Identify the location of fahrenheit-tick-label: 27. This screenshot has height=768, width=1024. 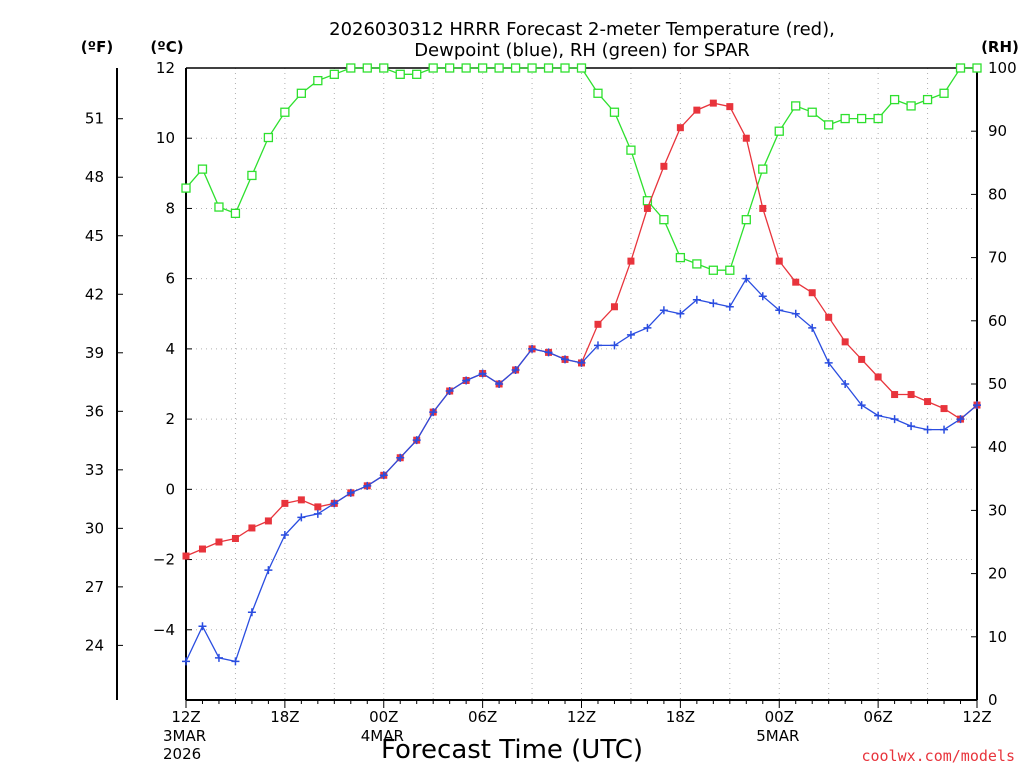
(94, 587).